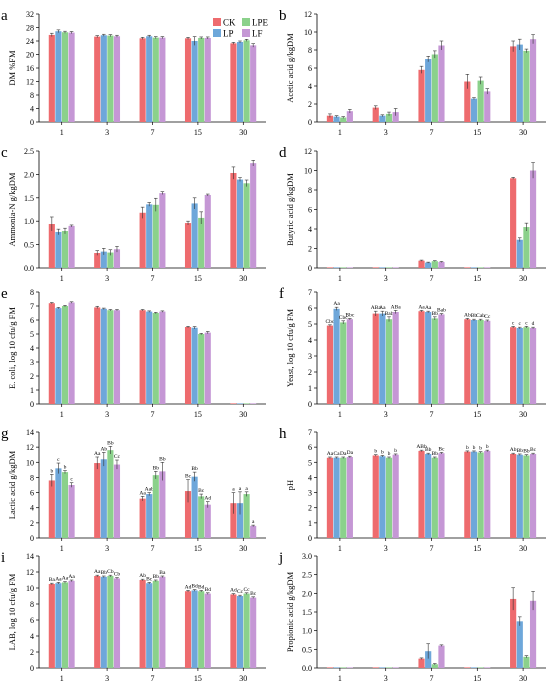  Describe the element at coordinates (308, 14) in the screenshot. I see `y-tick-label: 12` at that location.